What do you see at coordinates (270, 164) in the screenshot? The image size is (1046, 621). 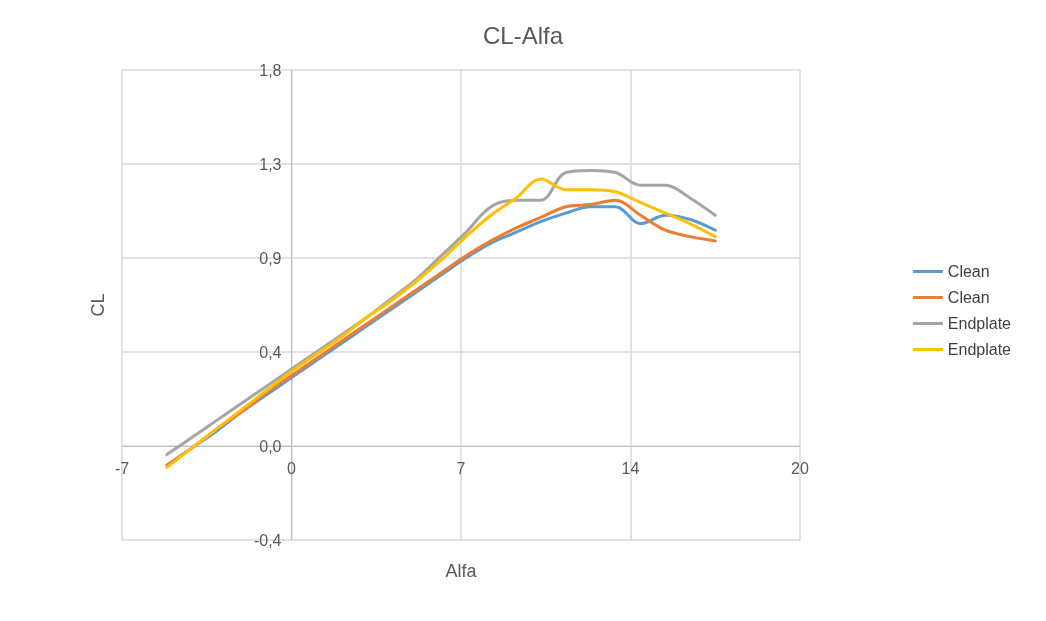 I see `y-tick-label: 1,3` at bounding box center [270, 164].